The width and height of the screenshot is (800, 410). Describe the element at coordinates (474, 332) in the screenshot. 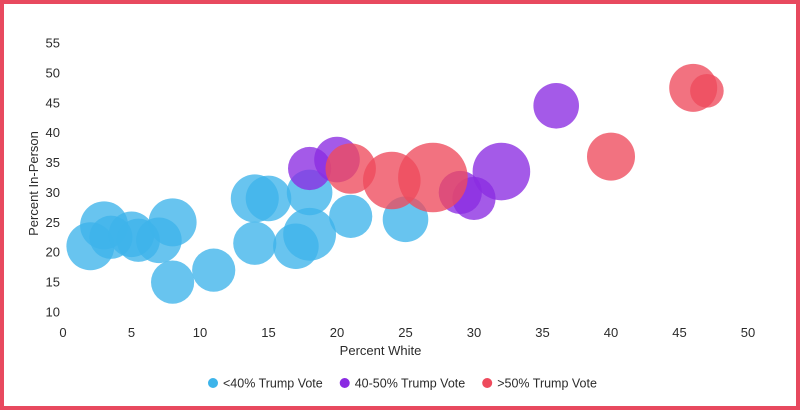

I see `x-tick-label: 30` at that location.